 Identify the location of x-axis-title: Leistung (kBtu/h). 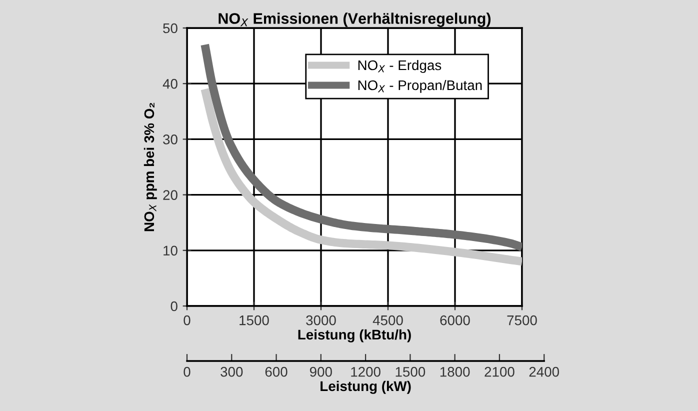
(354, 335).